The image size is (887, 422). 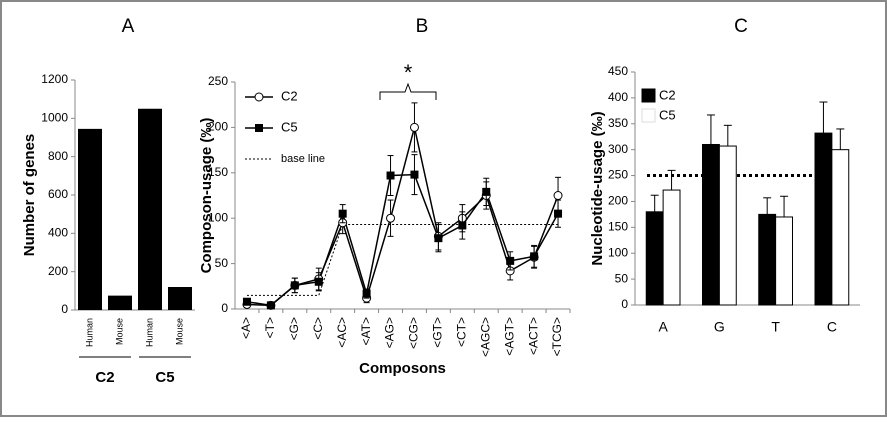 I want to click on x-tick-label: T, so click(x=775, y=327).